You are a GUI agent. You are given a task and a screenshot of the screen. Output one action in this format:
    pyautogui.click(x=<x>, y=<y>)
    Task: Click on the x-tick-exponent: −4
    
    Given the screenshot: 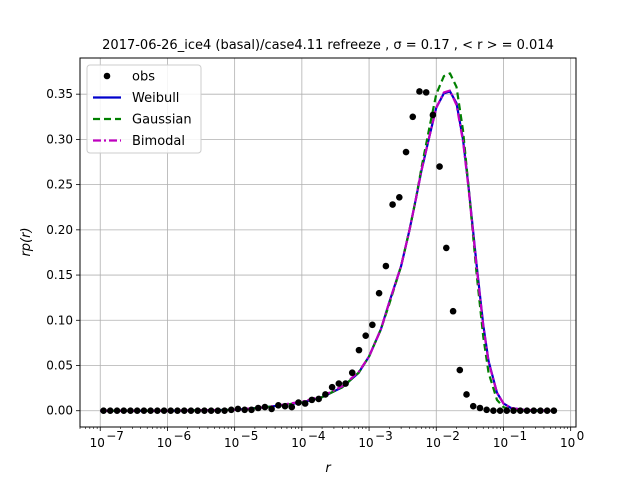 What is the action you would take?
    pyautogui.click(x=317, y=436)
    